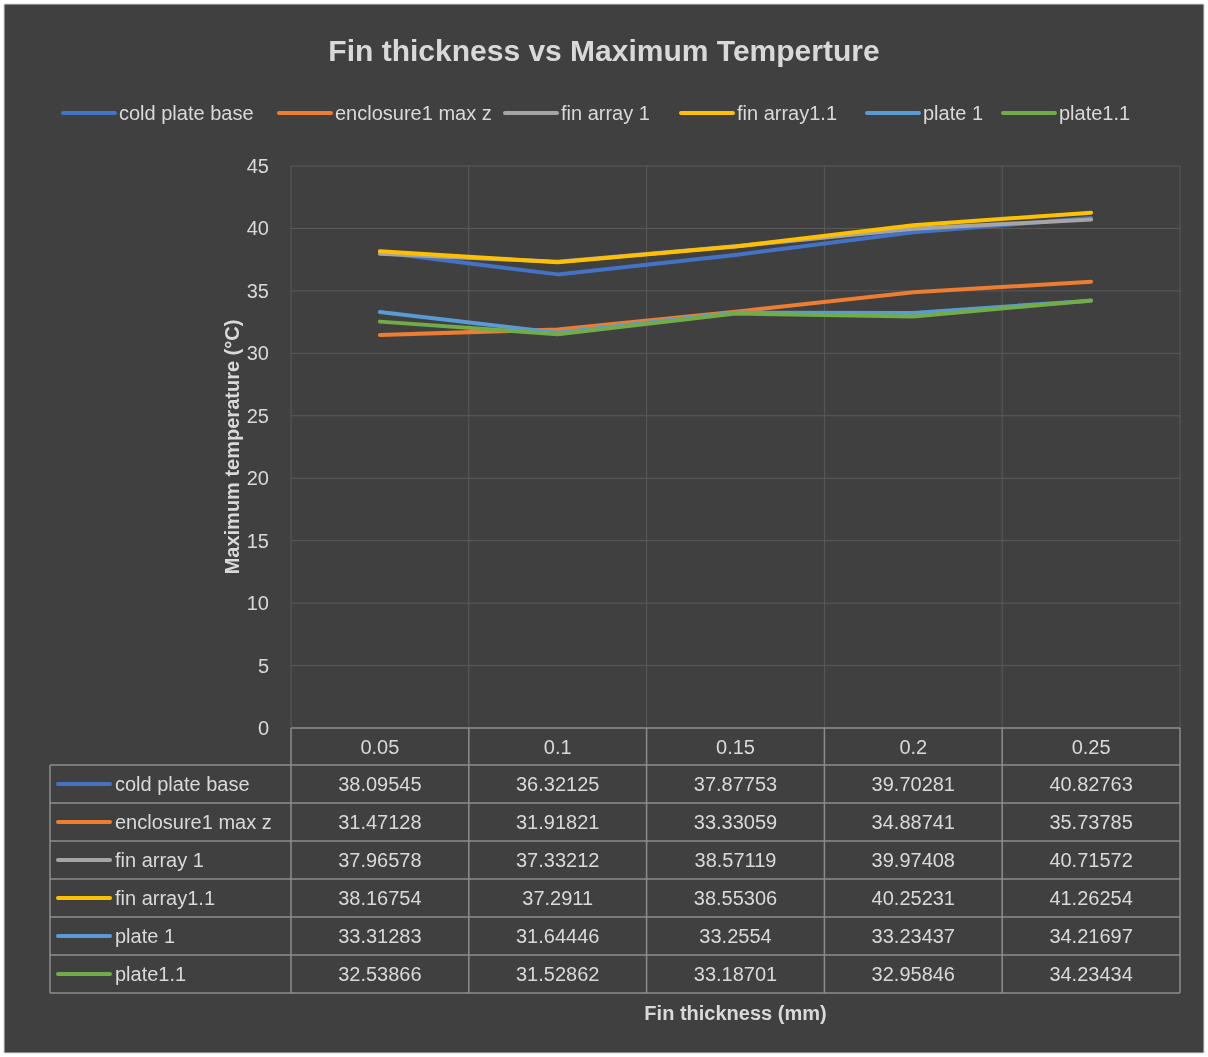 The height and width of the screenshot is (1057, 1208). Describe the element at coordinates (263, 665) in the screenshot. I see `y-tick-label: 5` at that location.